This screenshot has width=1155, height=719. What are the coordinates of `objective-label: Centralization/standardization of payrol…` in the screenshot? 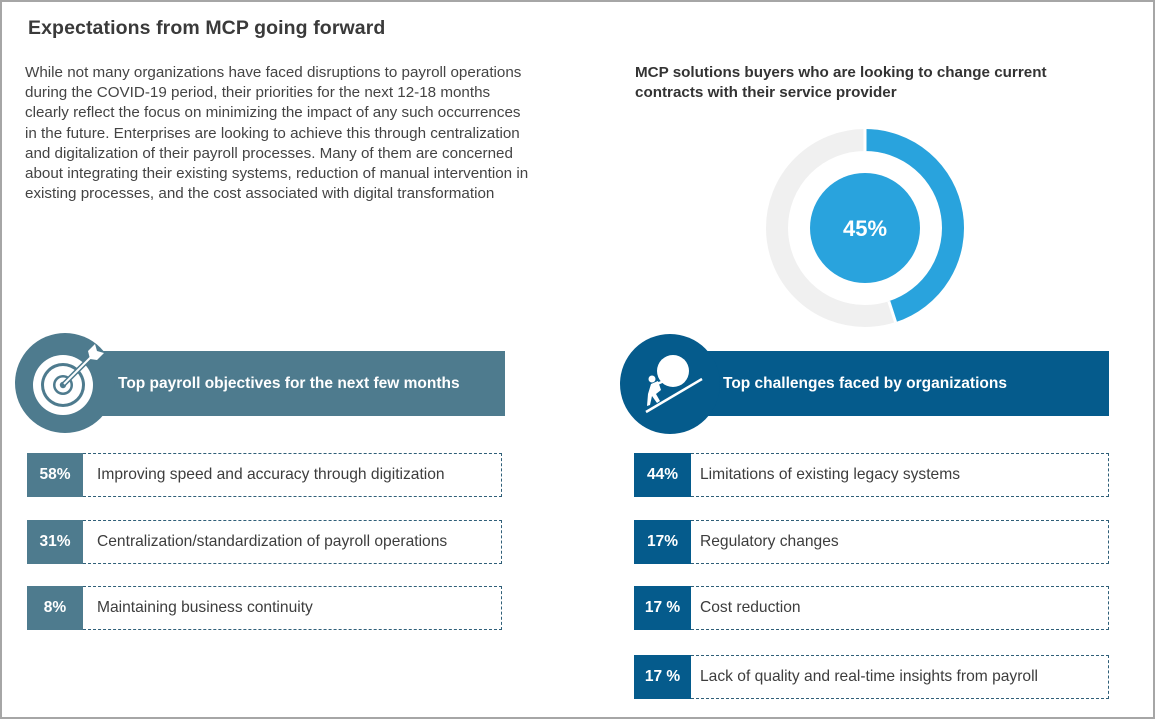 It's located at (292, 542).